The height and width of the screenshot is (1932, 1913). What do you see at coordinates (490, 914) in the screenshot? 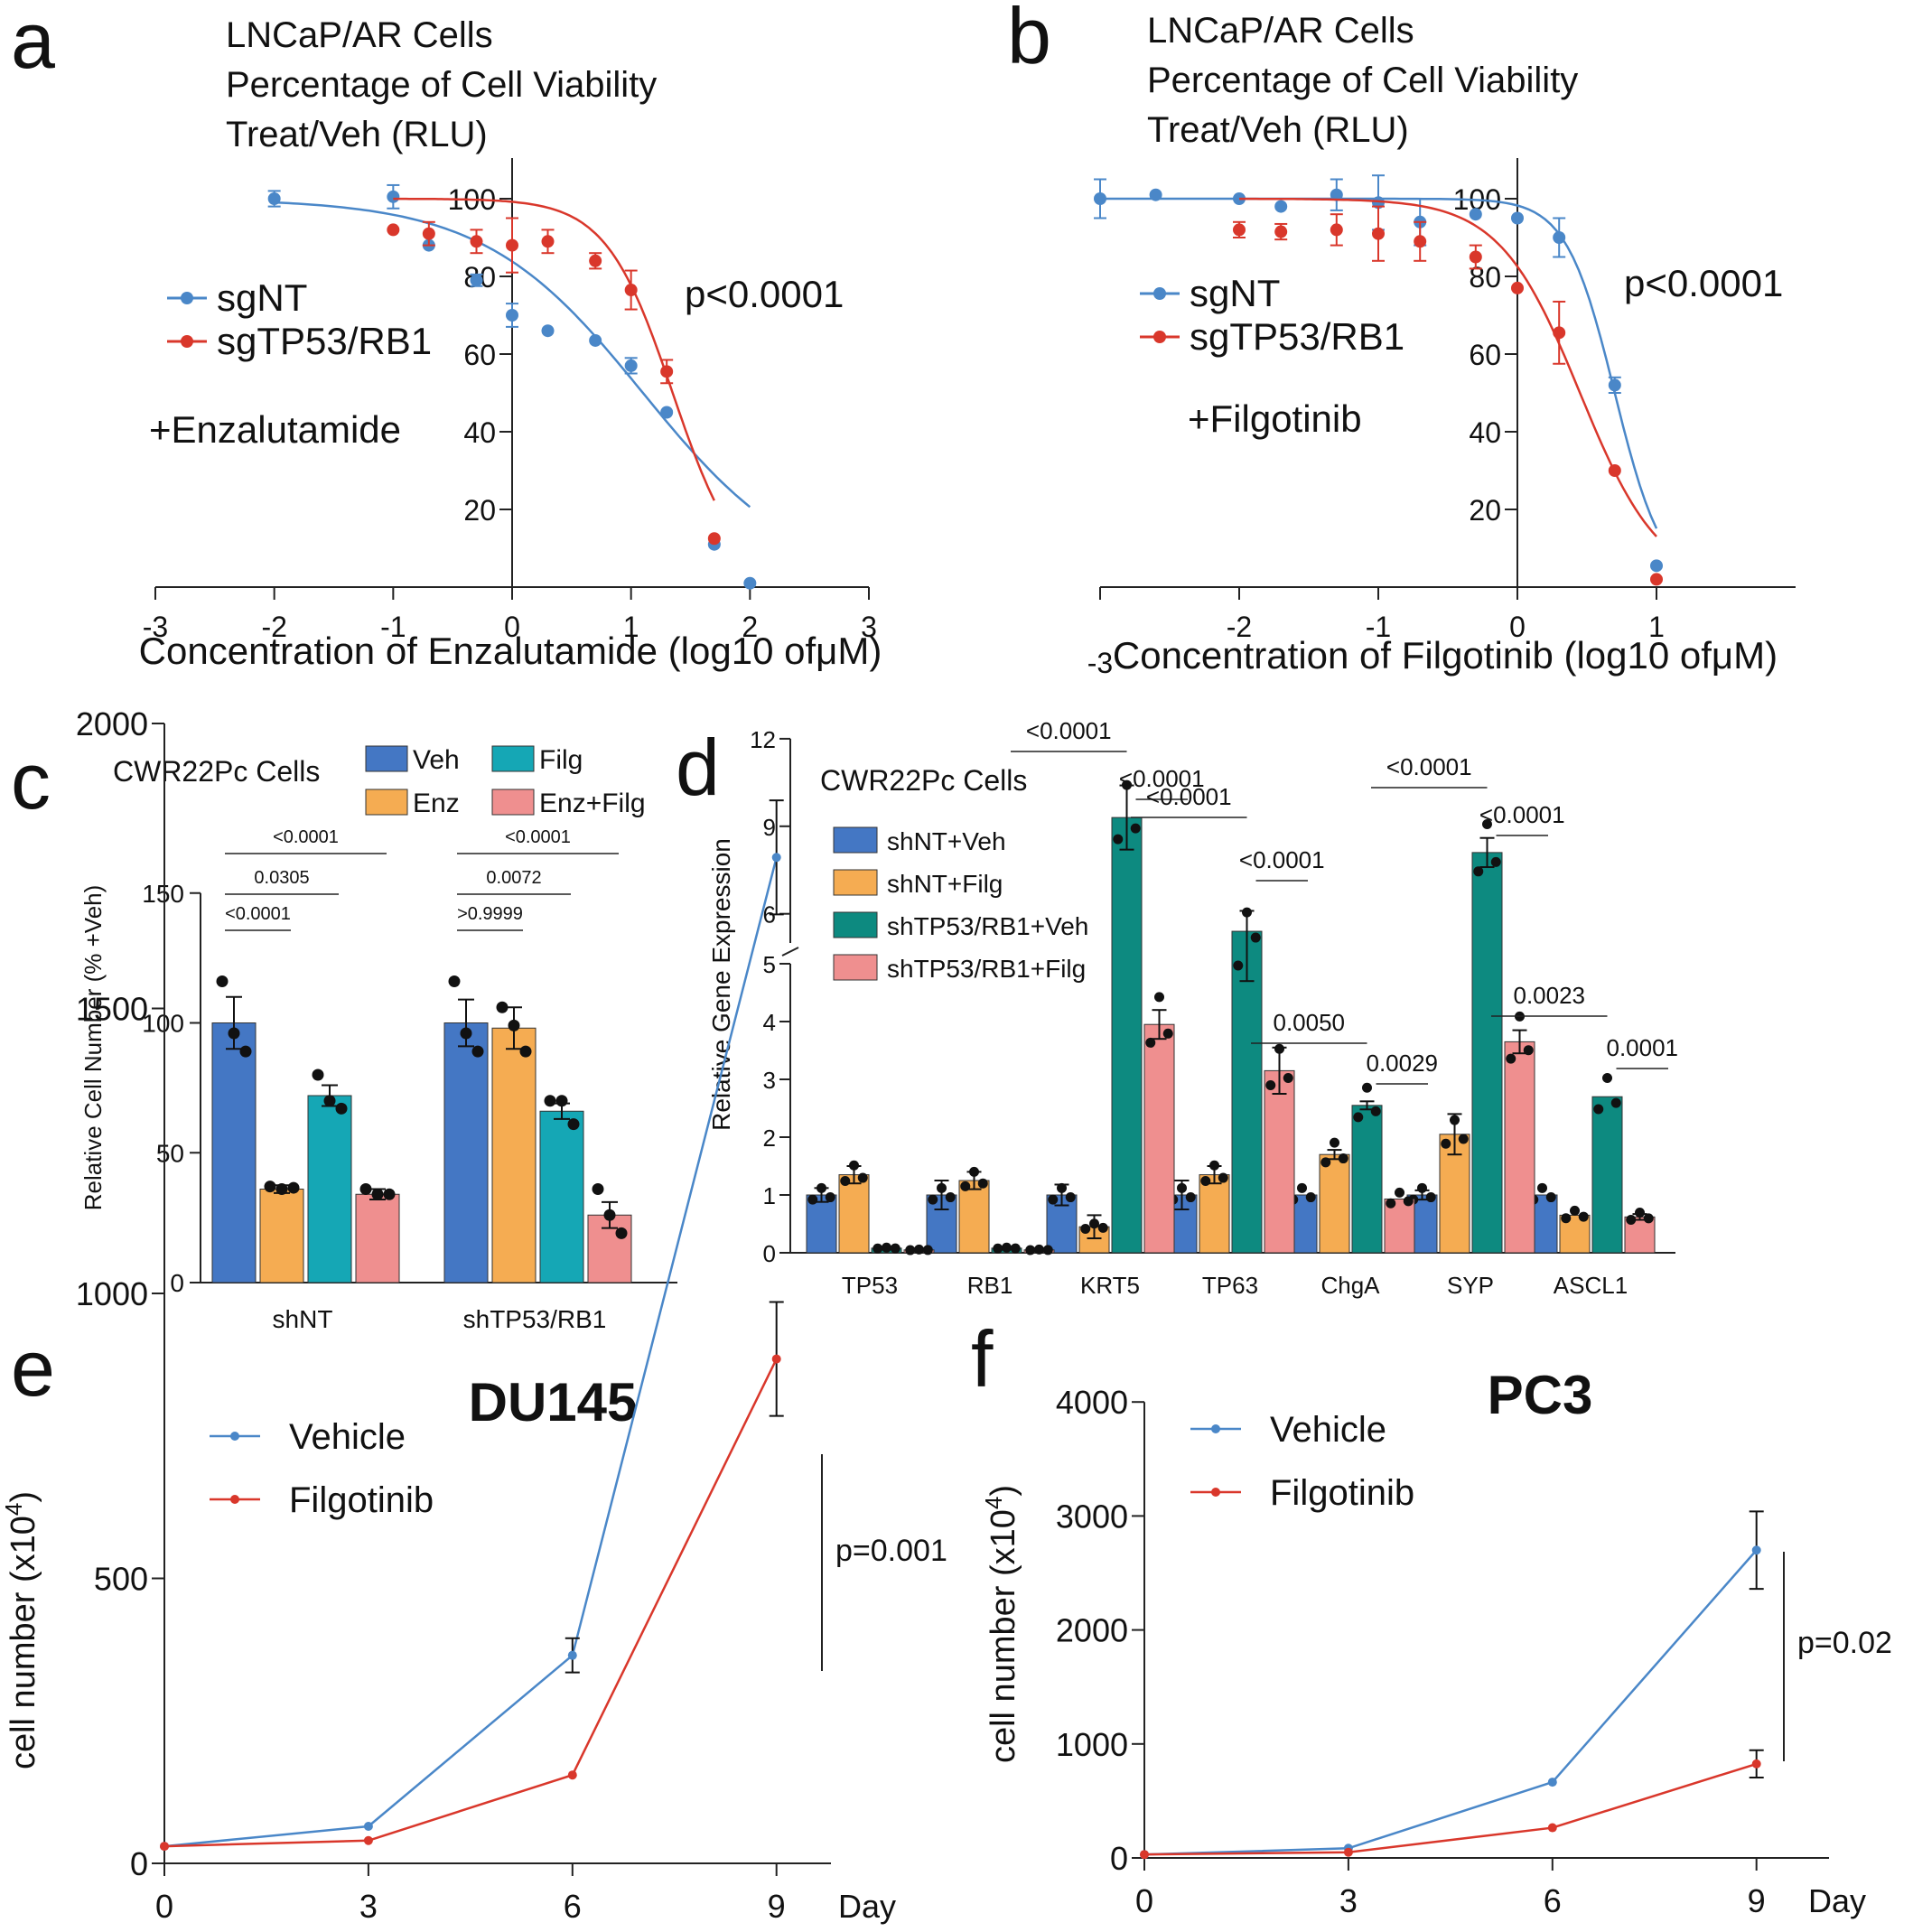
I see `comparison-pvalue: >0.9999` at bounding box center [490, 914].